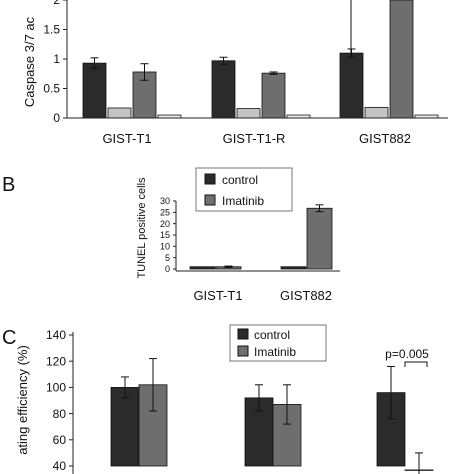 The height and width of the screenshot is (474, 474). Describe the element at coordinates (278, 343) in the screenshot. I see `panel-c-legend: control Imatinib` at that location.